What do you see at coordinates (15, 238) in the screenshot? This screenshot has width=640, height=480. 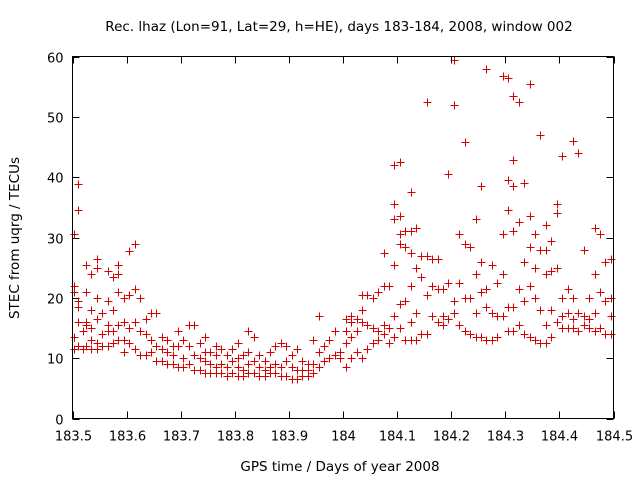 I see `y-axis-label: STEC from uqrg / TECUs` at bounding box center [15, 238].